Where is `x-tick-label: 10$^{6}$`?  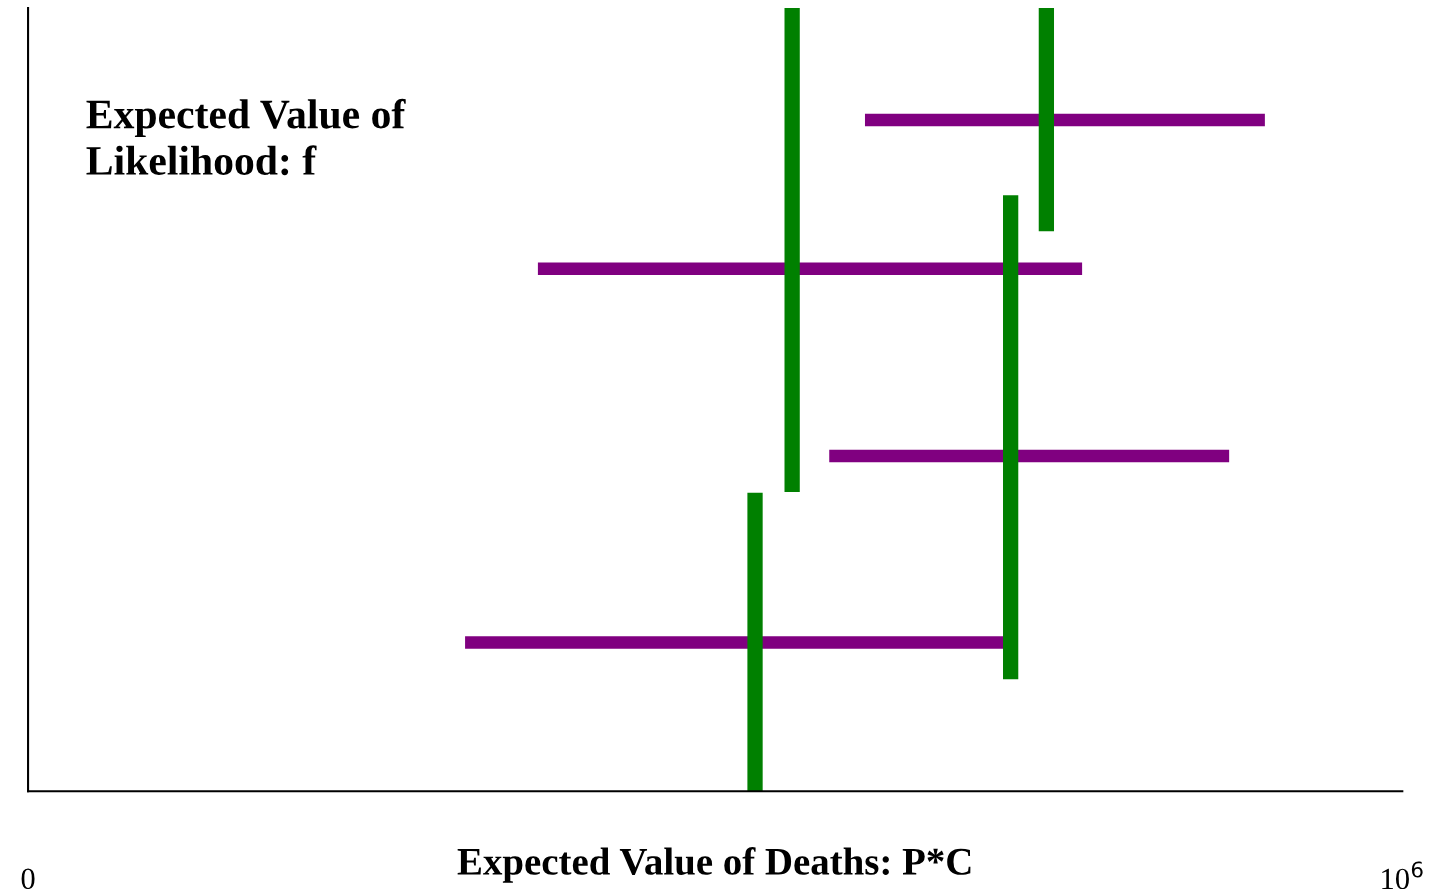 x-tick-label: 10$^{6}$ is located at coordinates (1402, 875).